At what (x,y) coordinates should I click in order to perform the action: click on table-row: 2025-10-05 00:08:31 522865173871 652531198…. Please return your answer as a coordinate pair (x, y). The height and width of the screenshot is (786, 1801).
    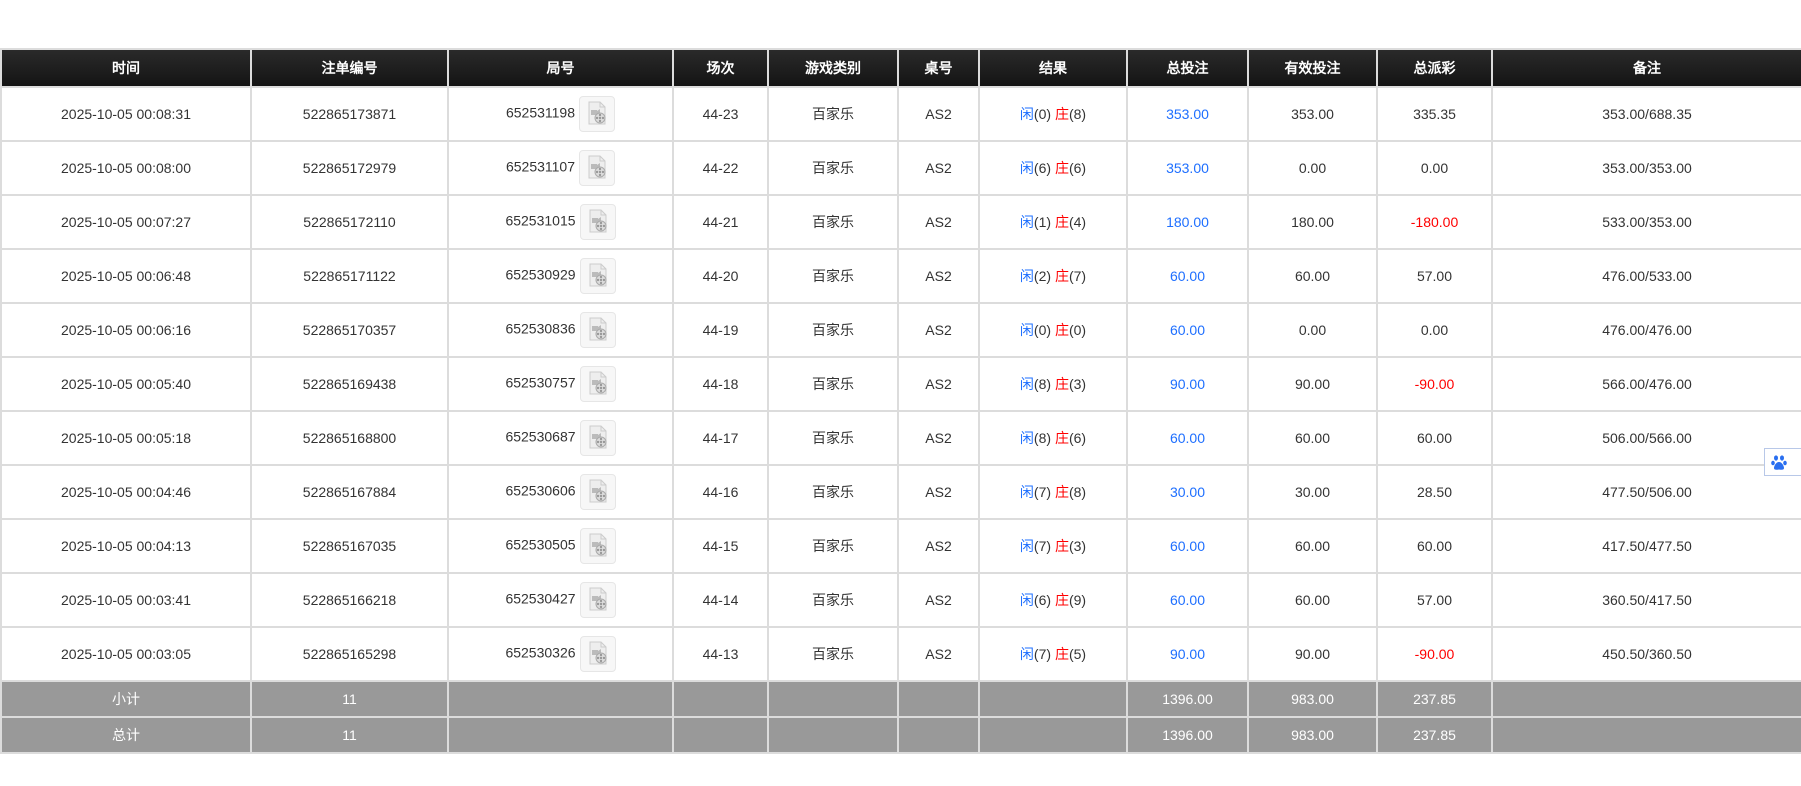
    Looking at the image, I should click on (900, 114).